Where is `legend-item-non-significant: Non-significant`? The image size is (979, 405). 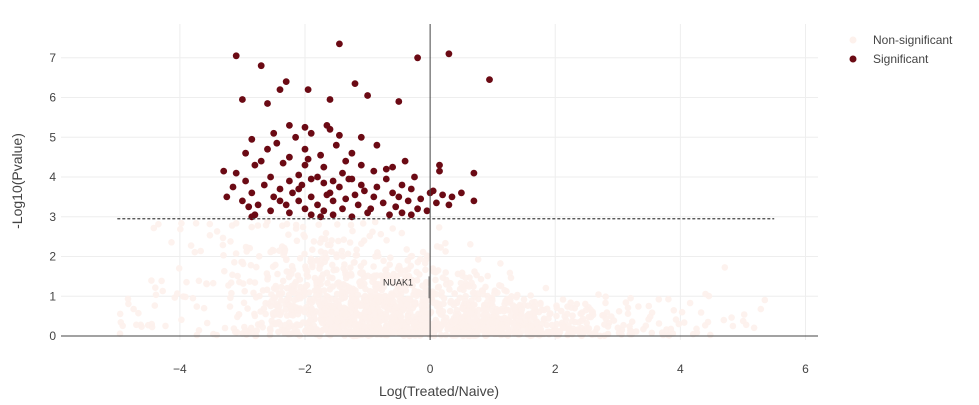
legend-item-non-significant: Non-significant is located at coordinates (901, 40).